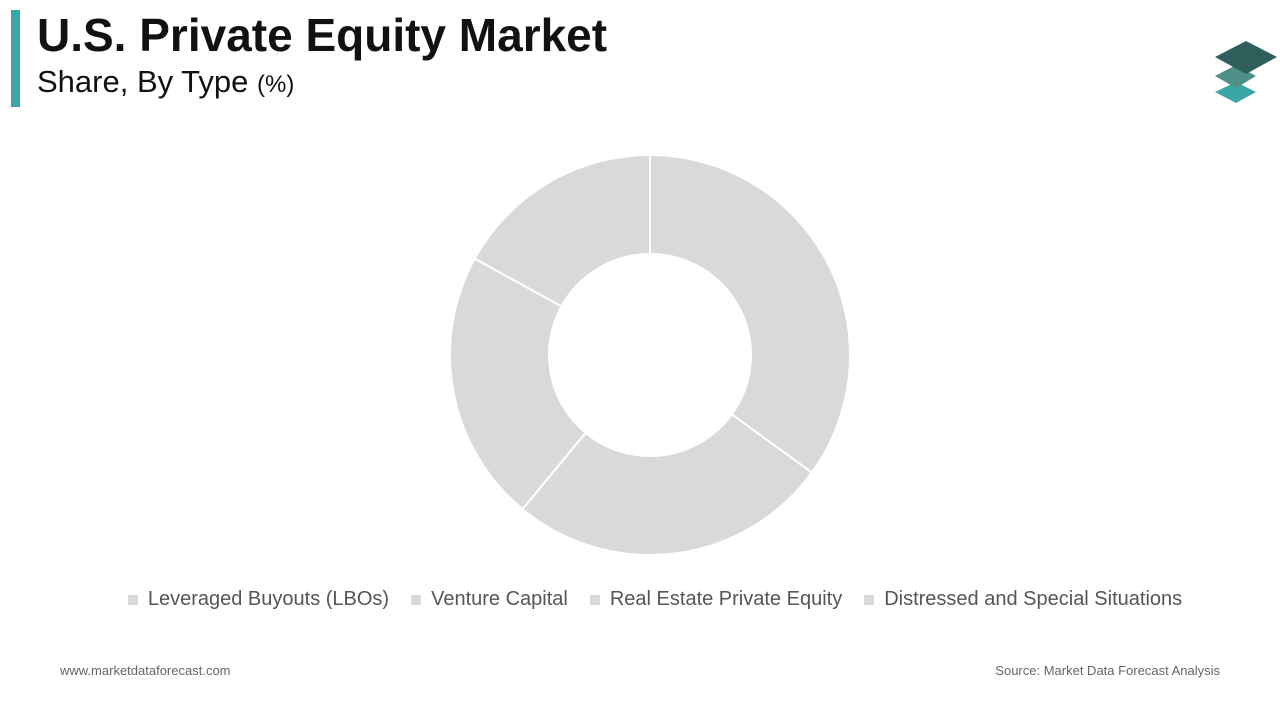  What do you see at coordinates (1246, 72) in the screenshot?
I see `logo` at bounding box center [1246, 72].